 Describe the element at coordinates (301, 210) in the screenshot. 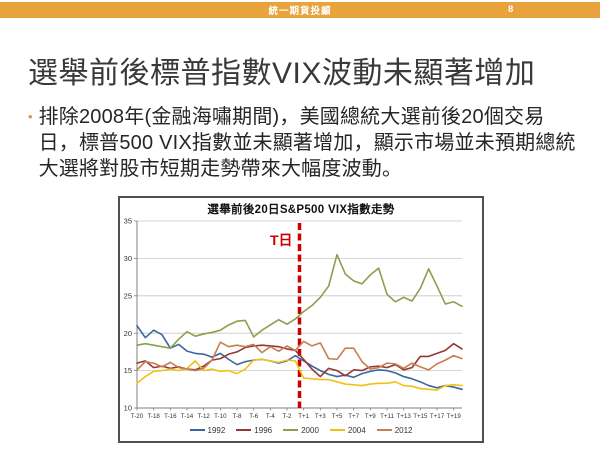

I see `chart-title: 選舉前後20日S&P500 VIX指數走勢` at that location.